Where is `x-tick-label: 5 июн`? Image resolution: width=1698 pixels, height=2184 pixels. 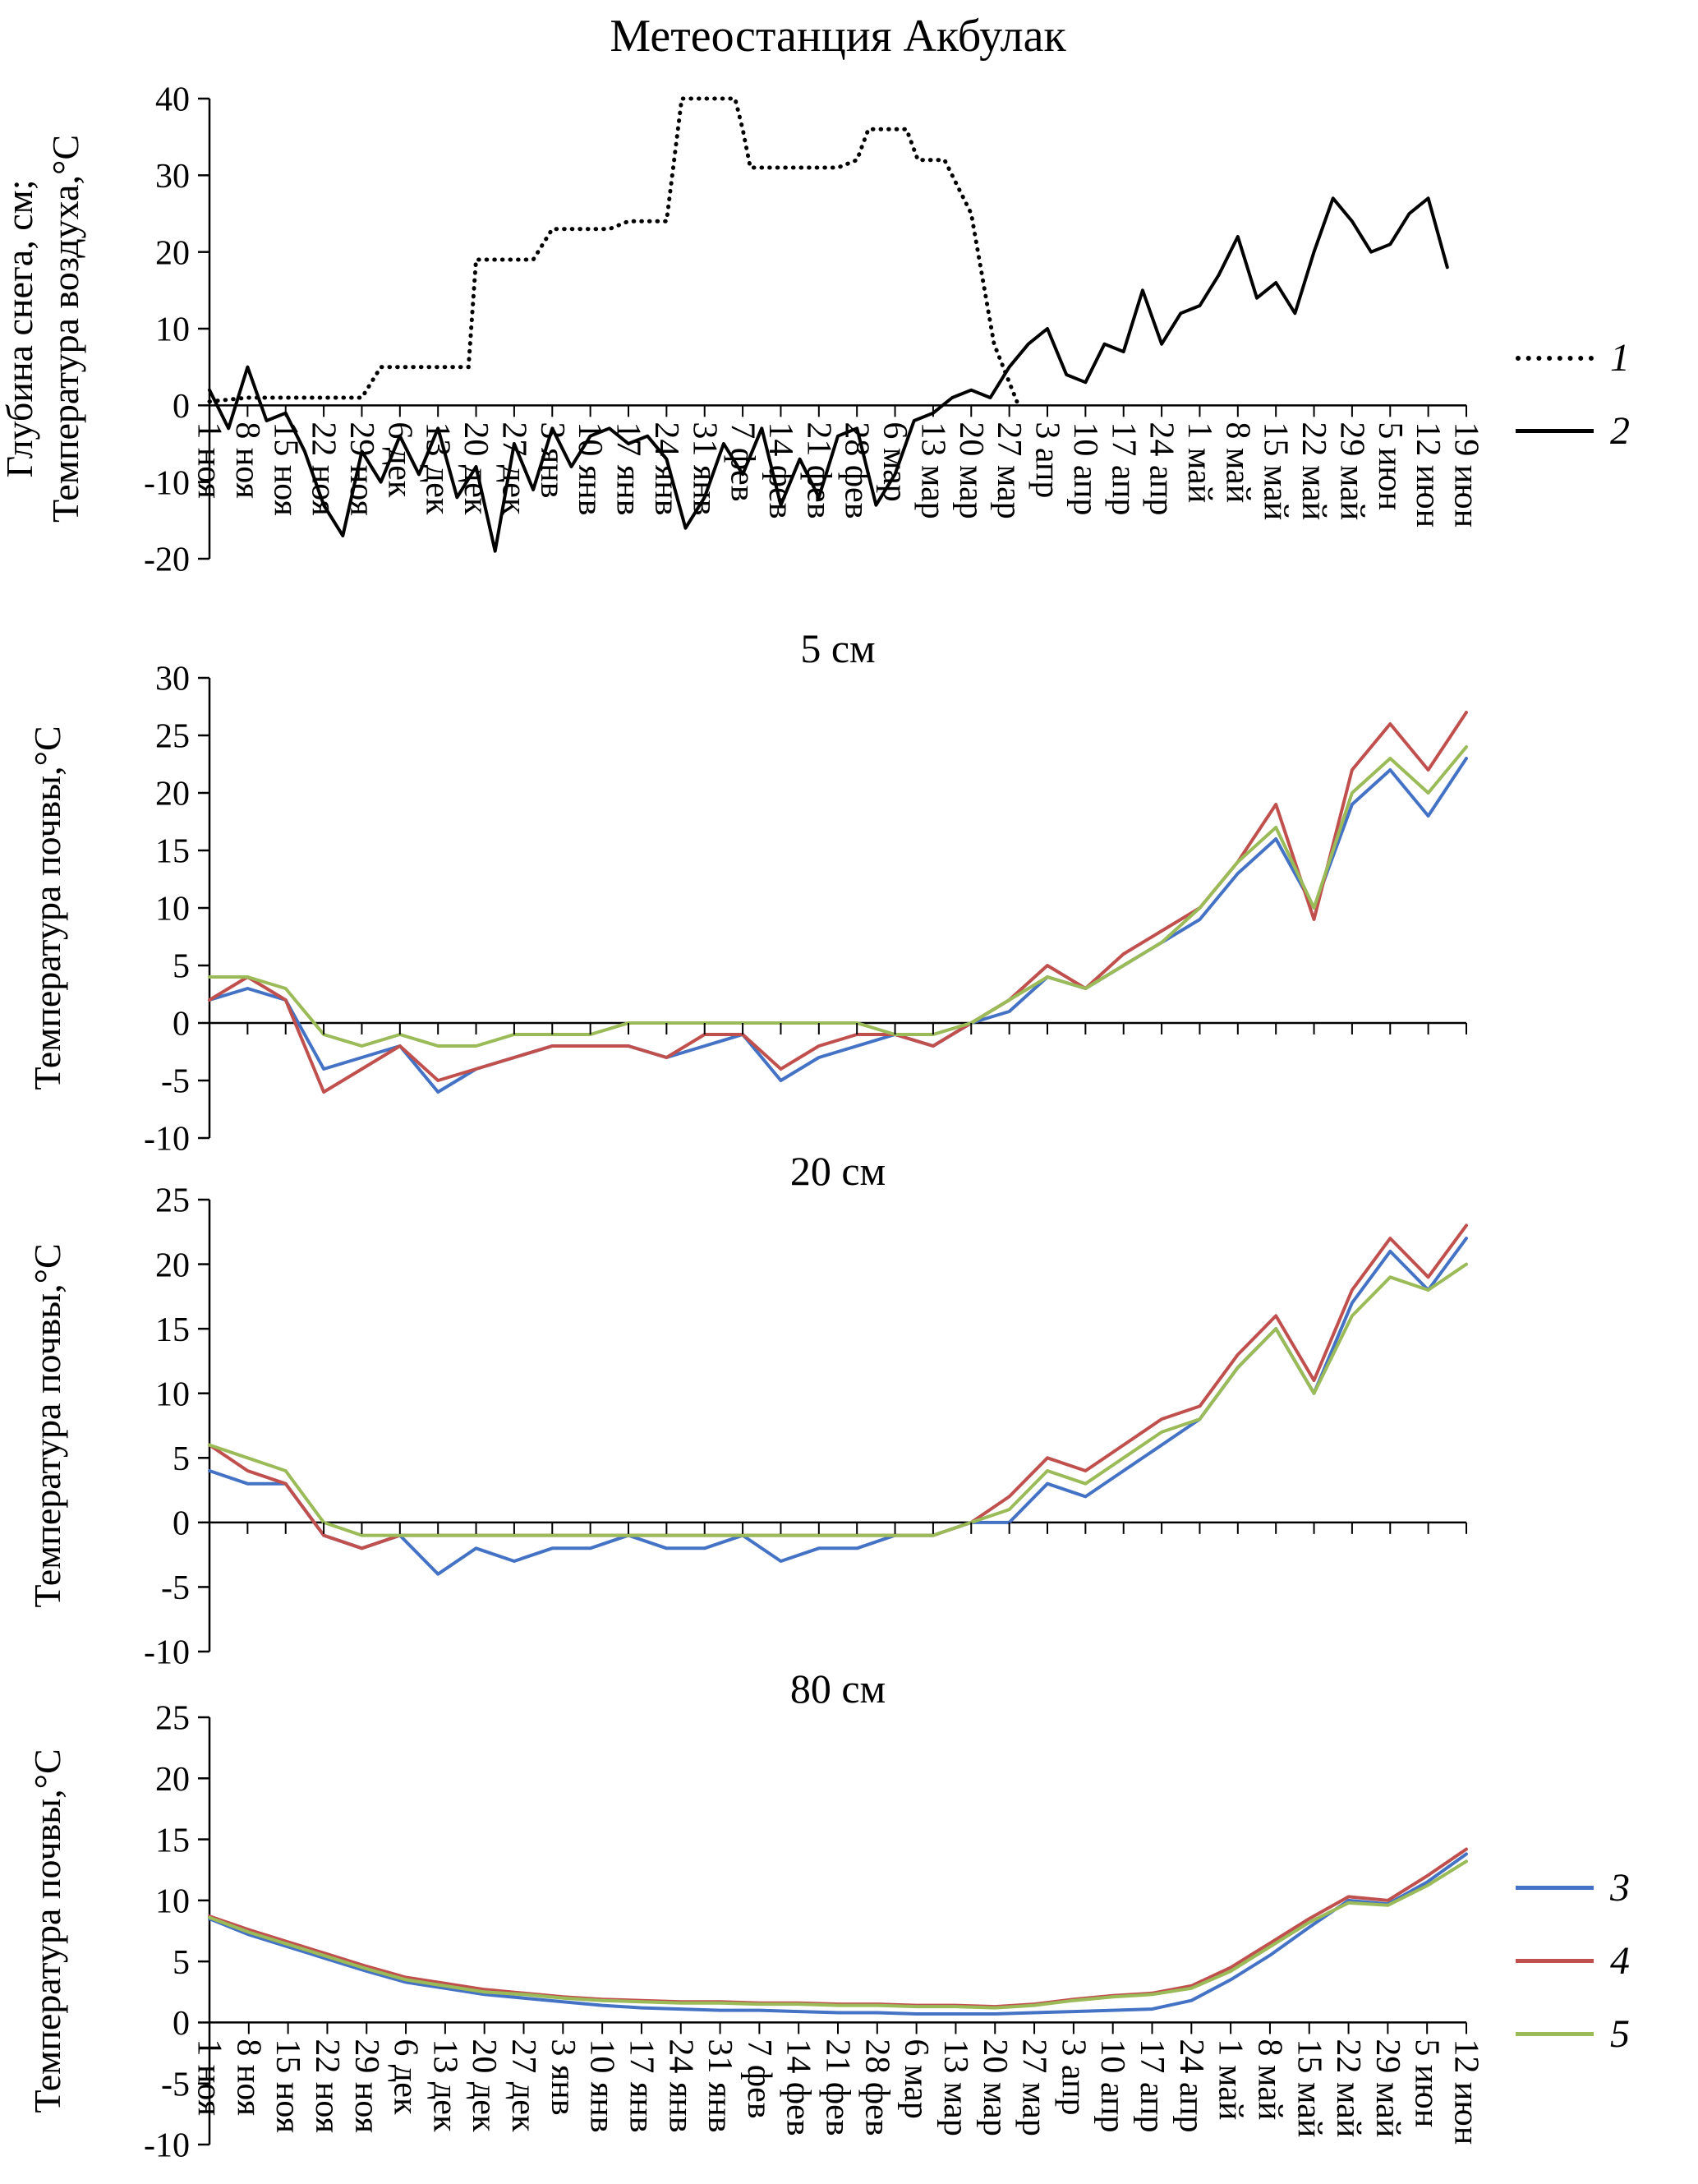 x-tick-label: 5 июн is located at coordinates (1427, 2083).